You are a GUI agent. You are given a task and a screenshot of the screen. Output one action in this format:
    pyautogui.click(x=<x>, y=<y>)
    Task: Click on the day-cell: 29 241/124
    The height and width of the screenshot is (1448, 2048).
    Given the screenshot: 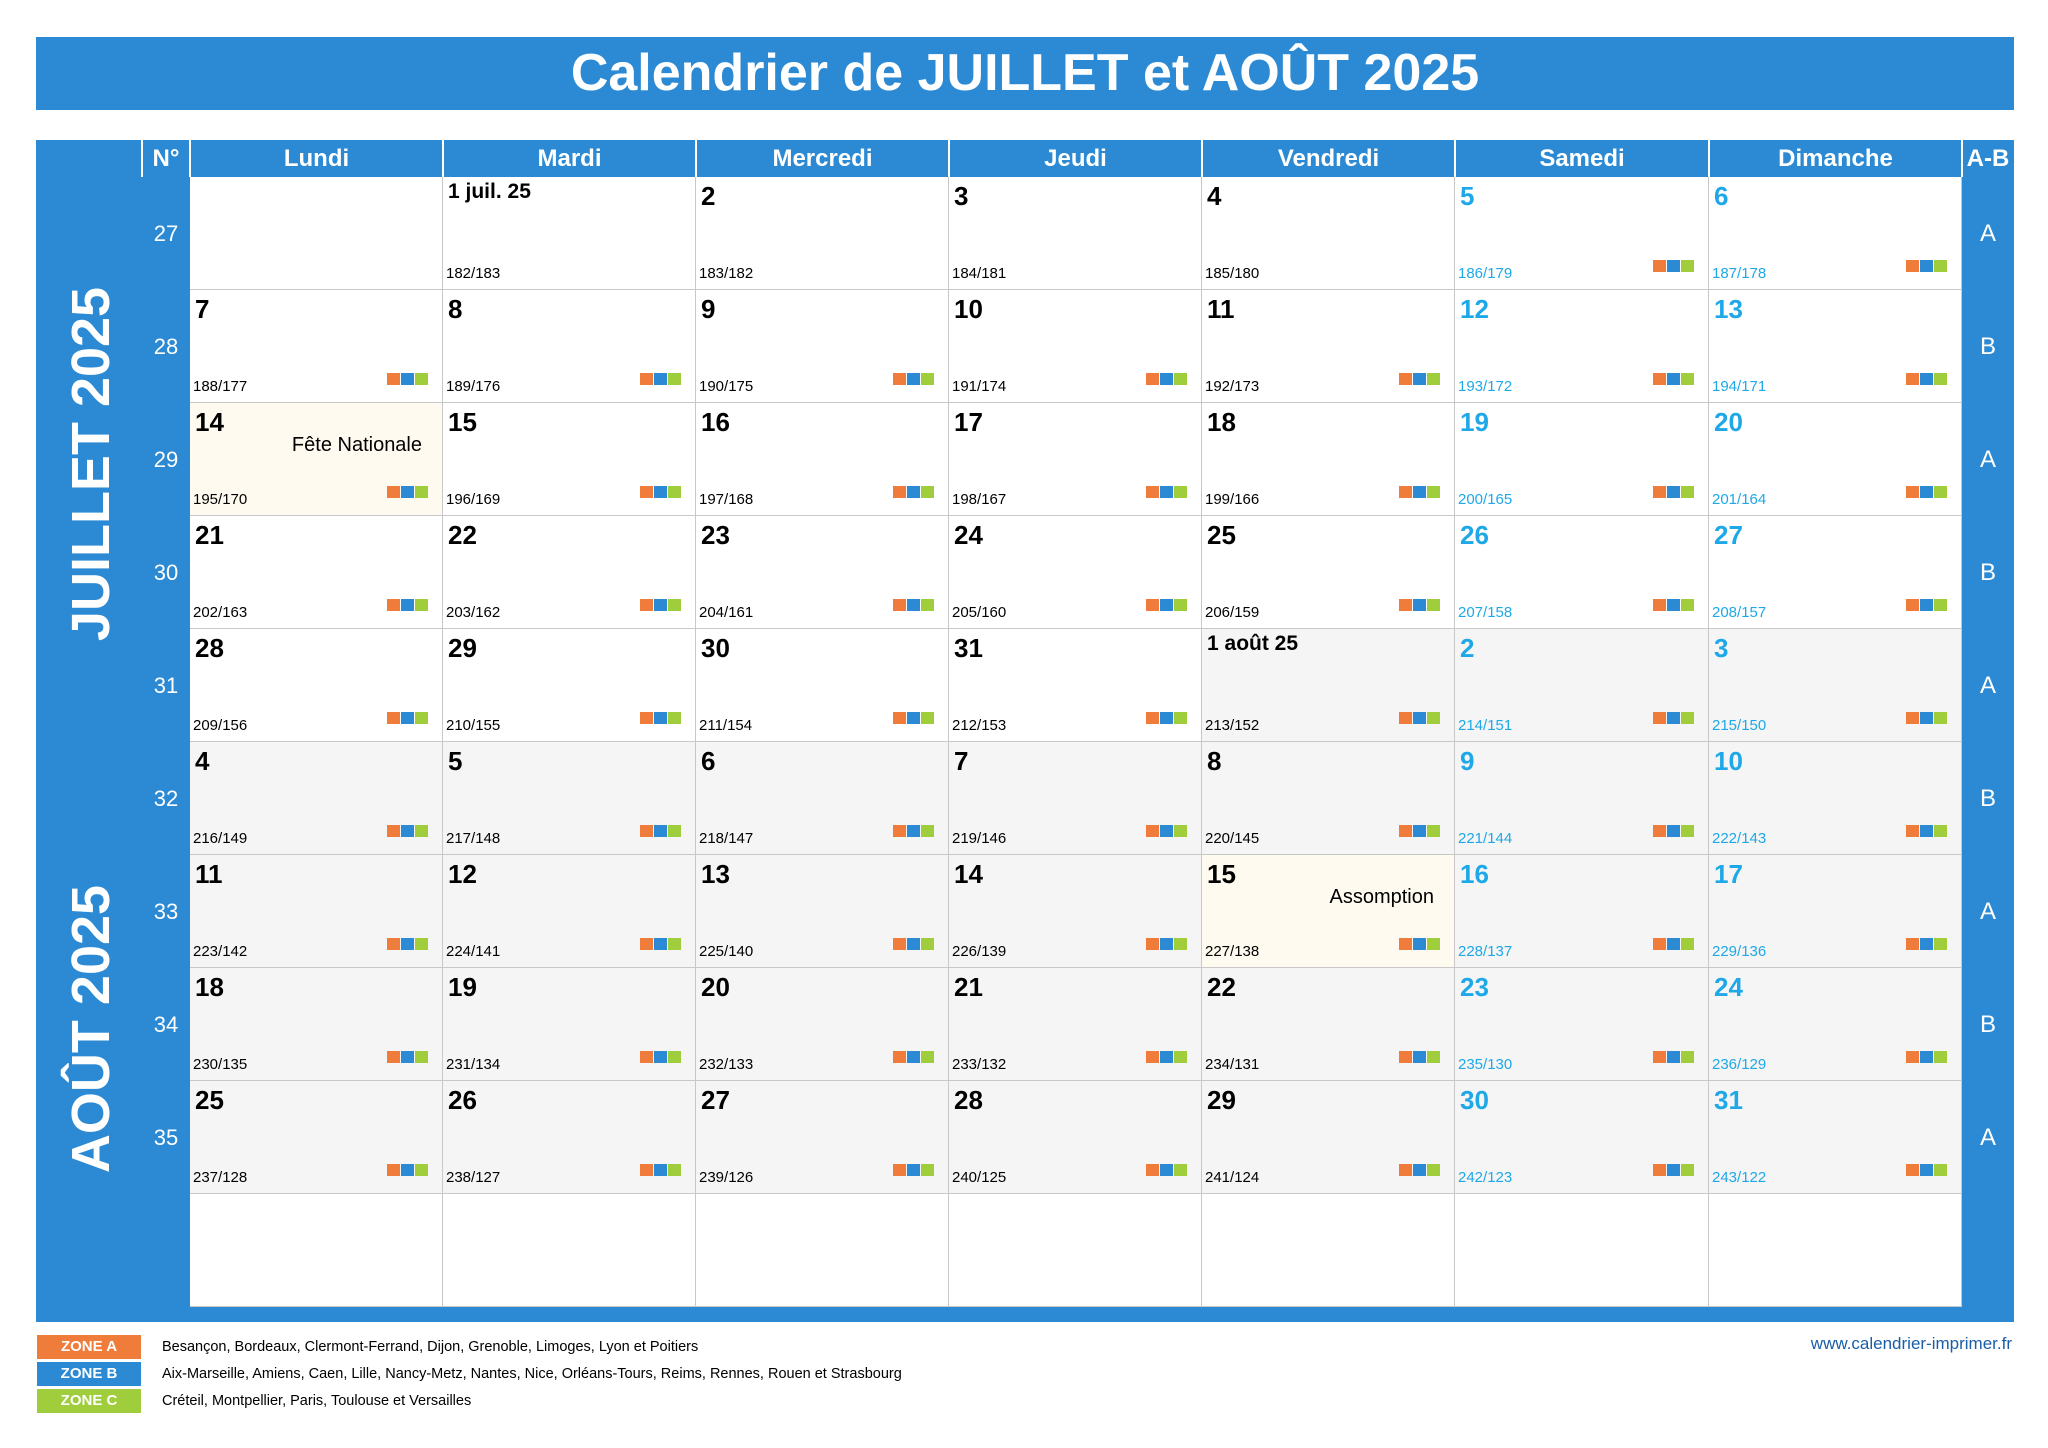 What is the action you would take?
    pyautogui.click(x=1328, y=1137)
    